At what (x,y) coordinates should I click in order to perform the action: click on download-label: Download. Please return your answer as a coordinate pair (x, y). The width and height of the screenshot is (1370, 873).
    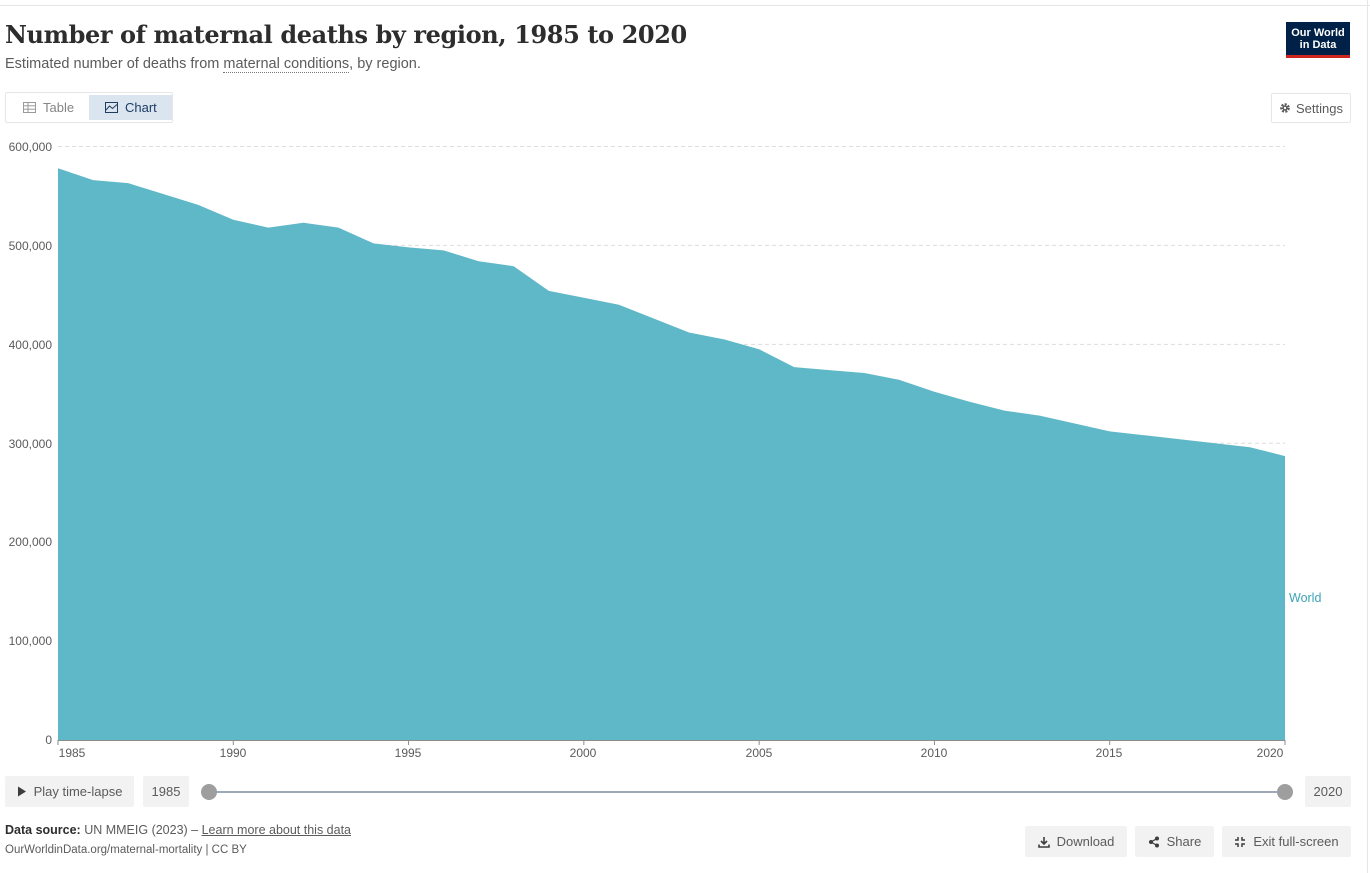
    Looking at the image, I should click on (1085, 841).